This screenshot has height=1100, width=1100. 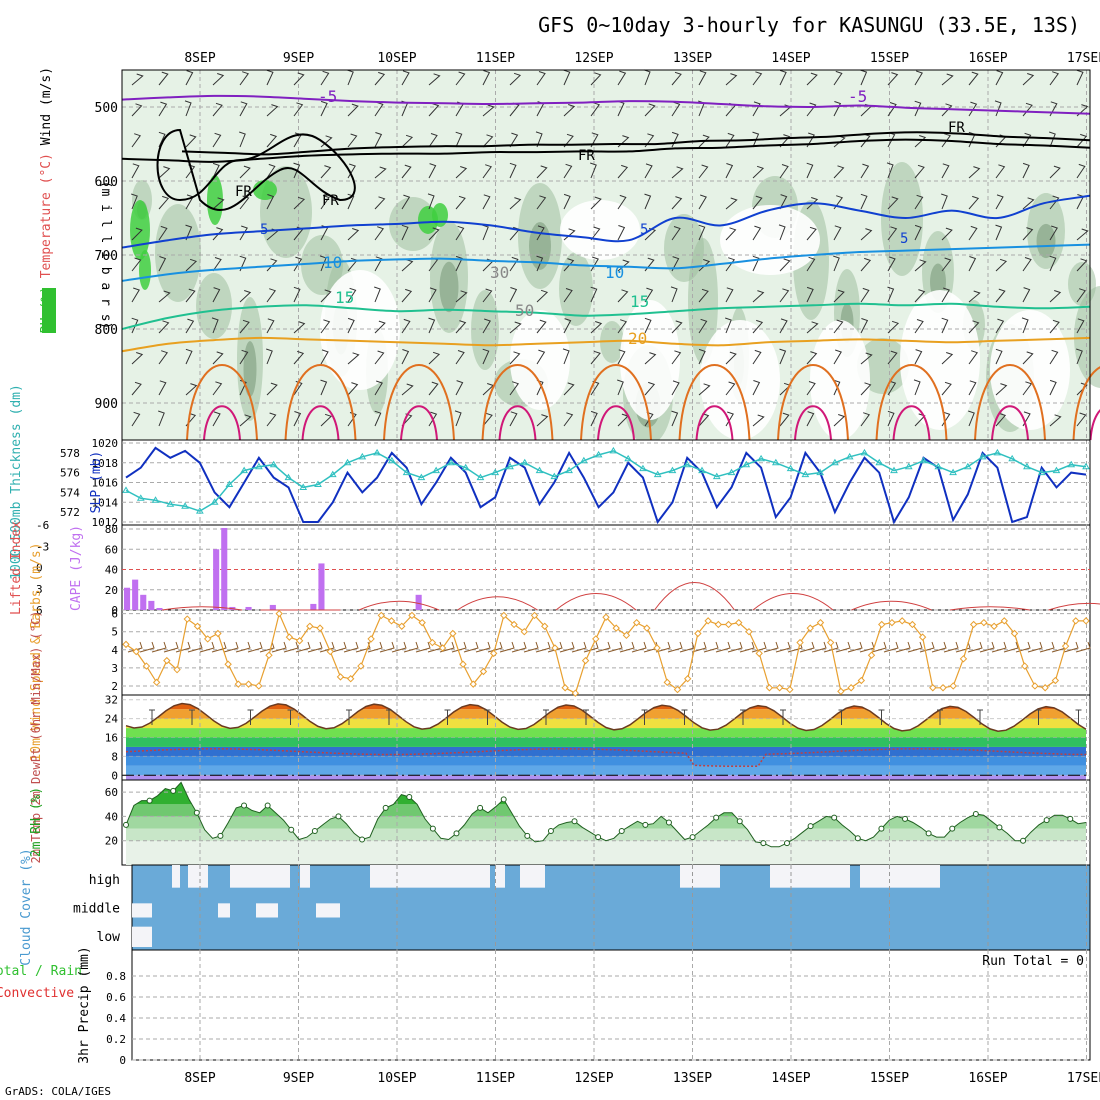 What do you see at coordinates (36, 822) in the screenshot?
I see `rh-ylabel: 2m RH (%)` at bounding box center [36, 822].